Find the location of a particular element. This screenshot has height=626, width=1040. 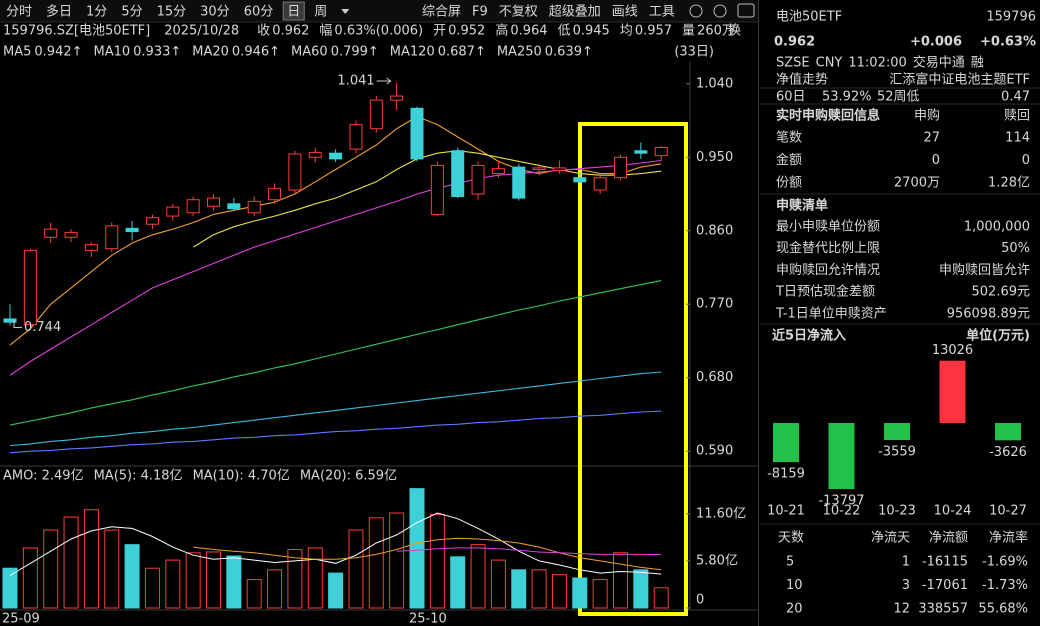

field-value: 0.962 is located at coordinates (290, 31).